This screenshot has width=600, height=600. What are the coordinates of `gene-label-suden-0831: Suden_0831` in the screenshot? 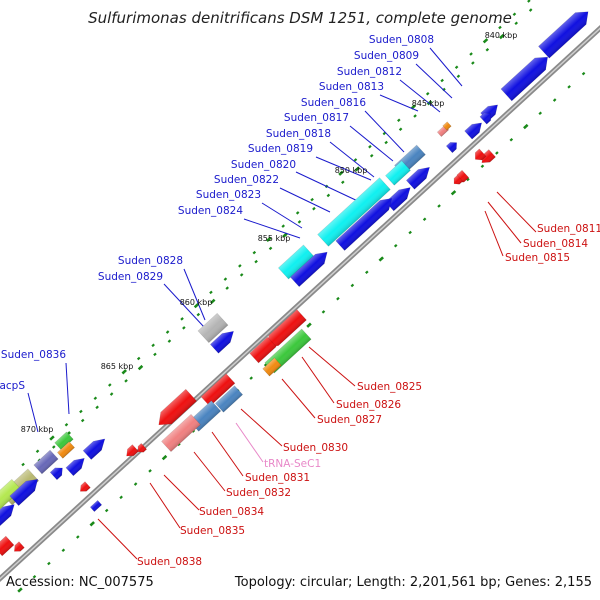 It's located at (277, 478).